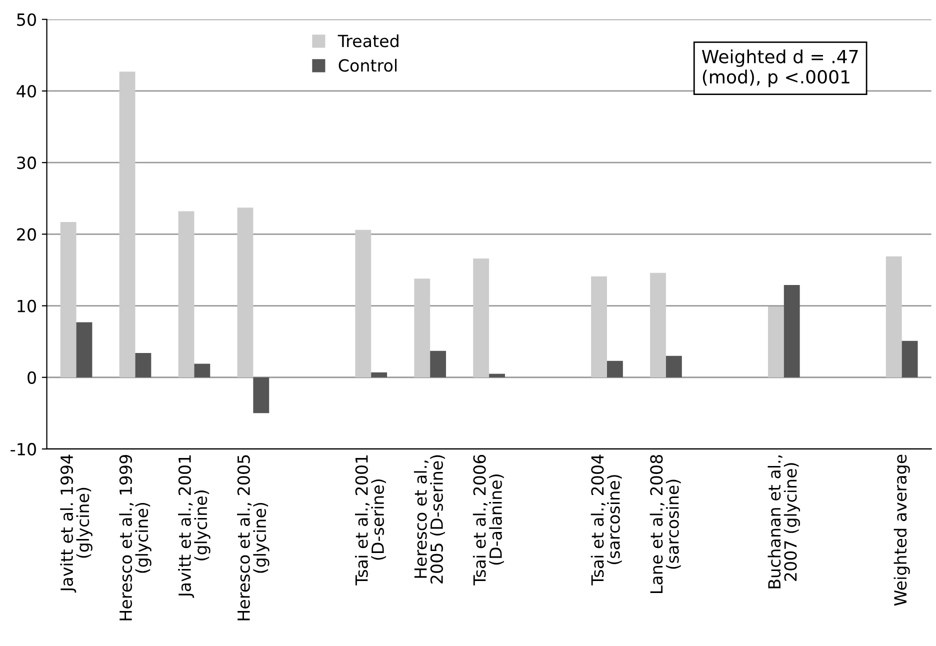 The width and height of the screenshot is (936, 646). Describe the element at coordinates (429, 519) in the screenshot. I see `x-tick-label: Heresco et al., 2005 (D-serine)` at that location.